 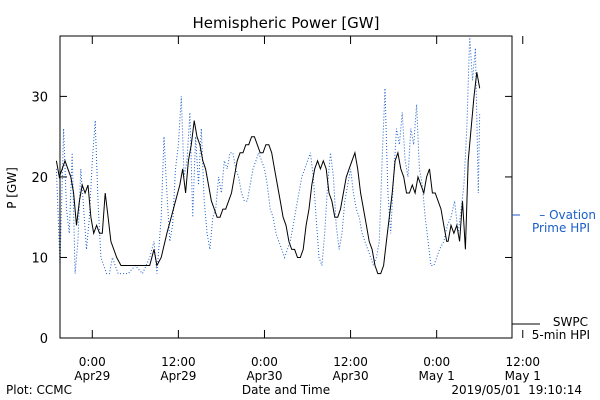 I want to click on y-tick-label-3: 30, so click(x=39, y=97).